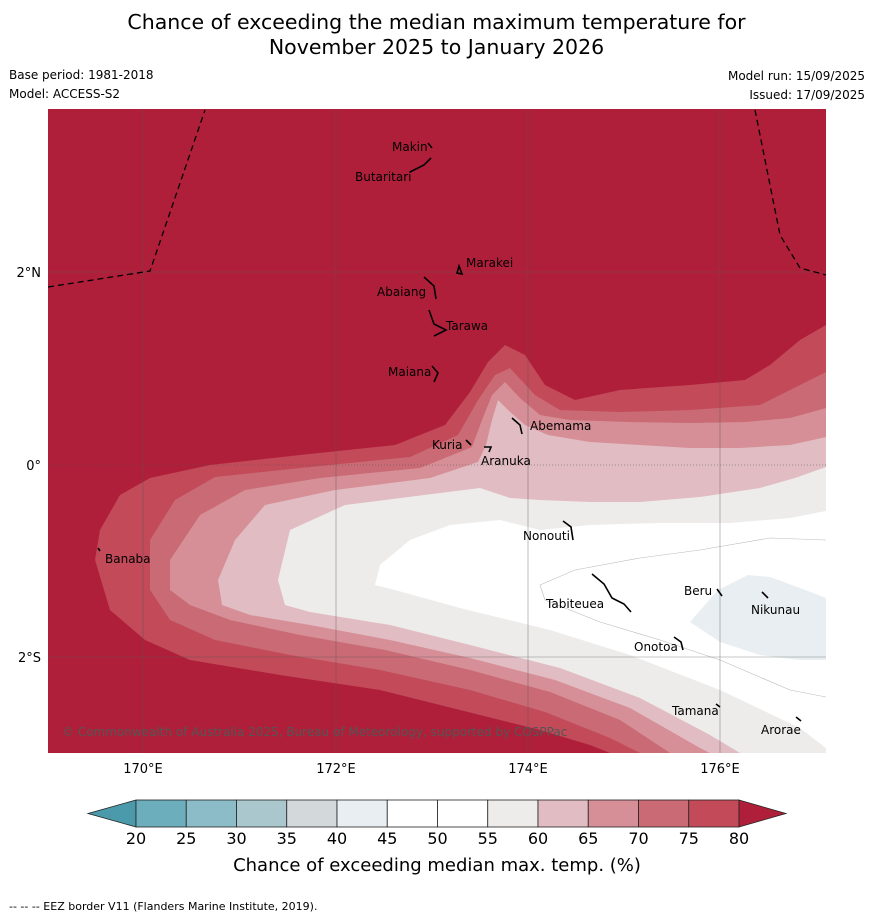 This screenshot has height=919, width=873. I want to click on island-aranuka-shape, so click(488, 449).